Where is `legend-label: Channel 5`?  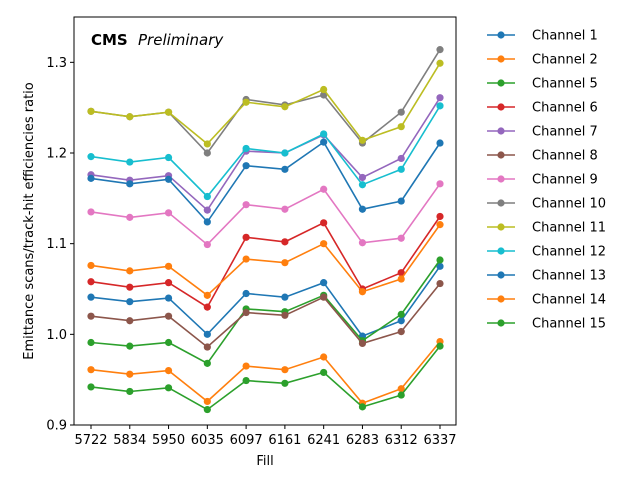 legend-label: Channel 5 is located at coordinates (565, 84).